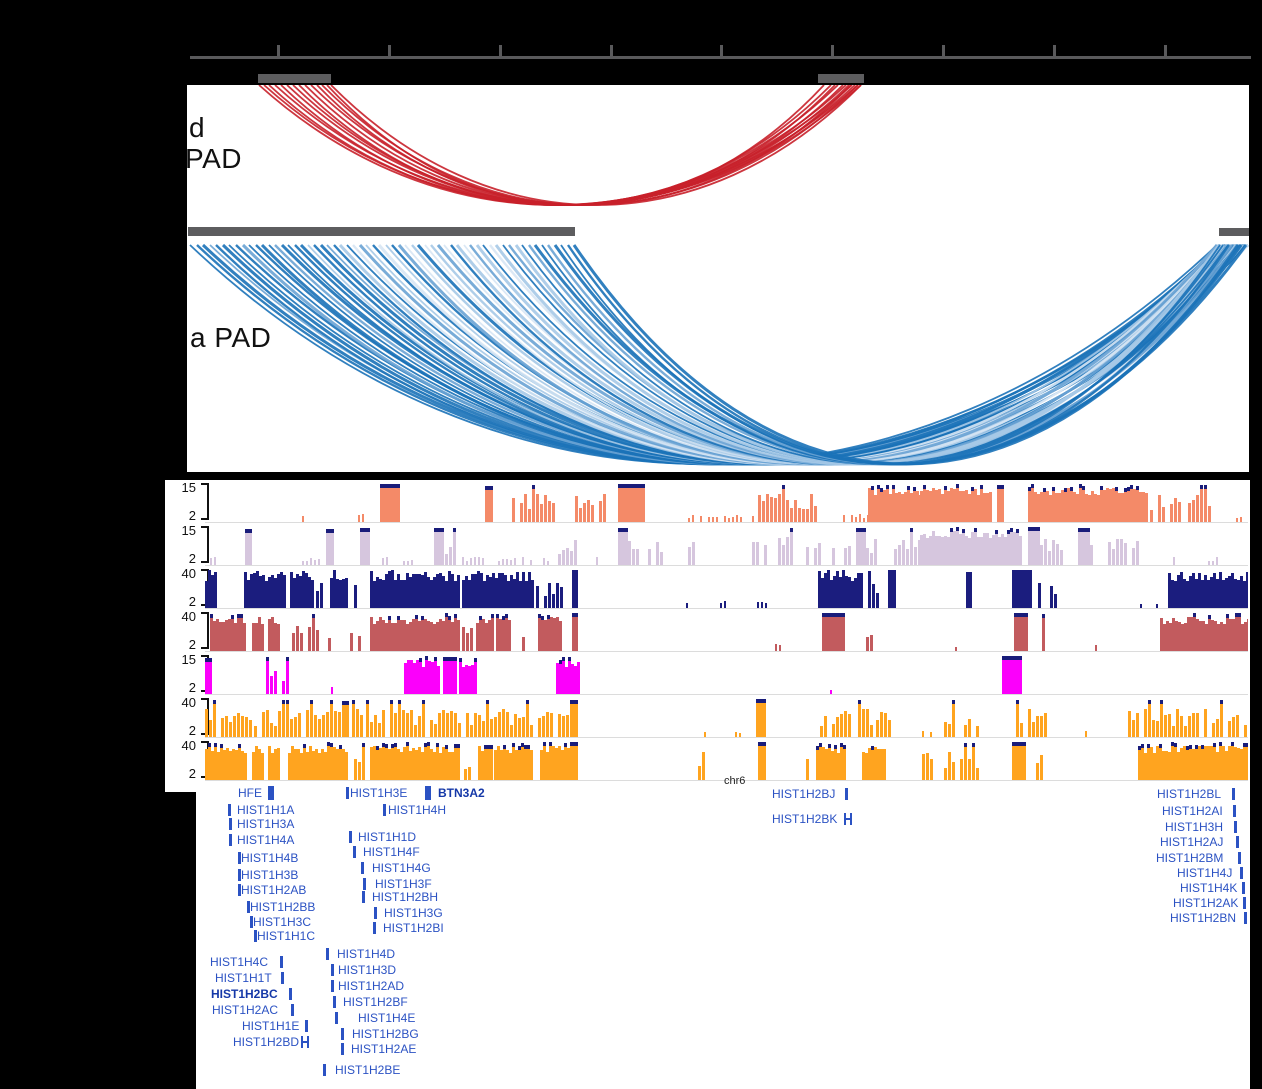 This screenshot has height=1089, width=1262. I want to click on gene-label-hist1h2bn: HIST1H2BN, so click(1203, 918).